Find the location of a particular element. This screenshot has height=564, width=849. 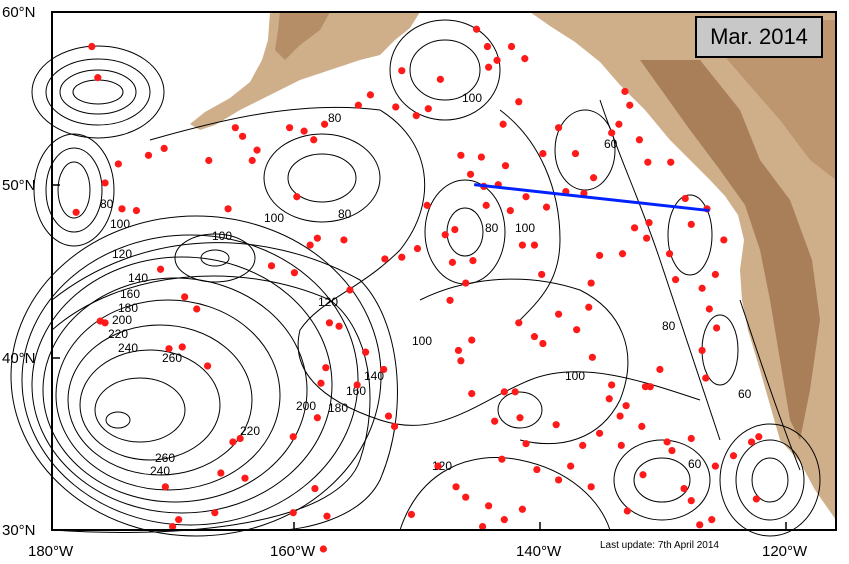

lon-tick-label: 180°W is located at coordinates (51, 551).